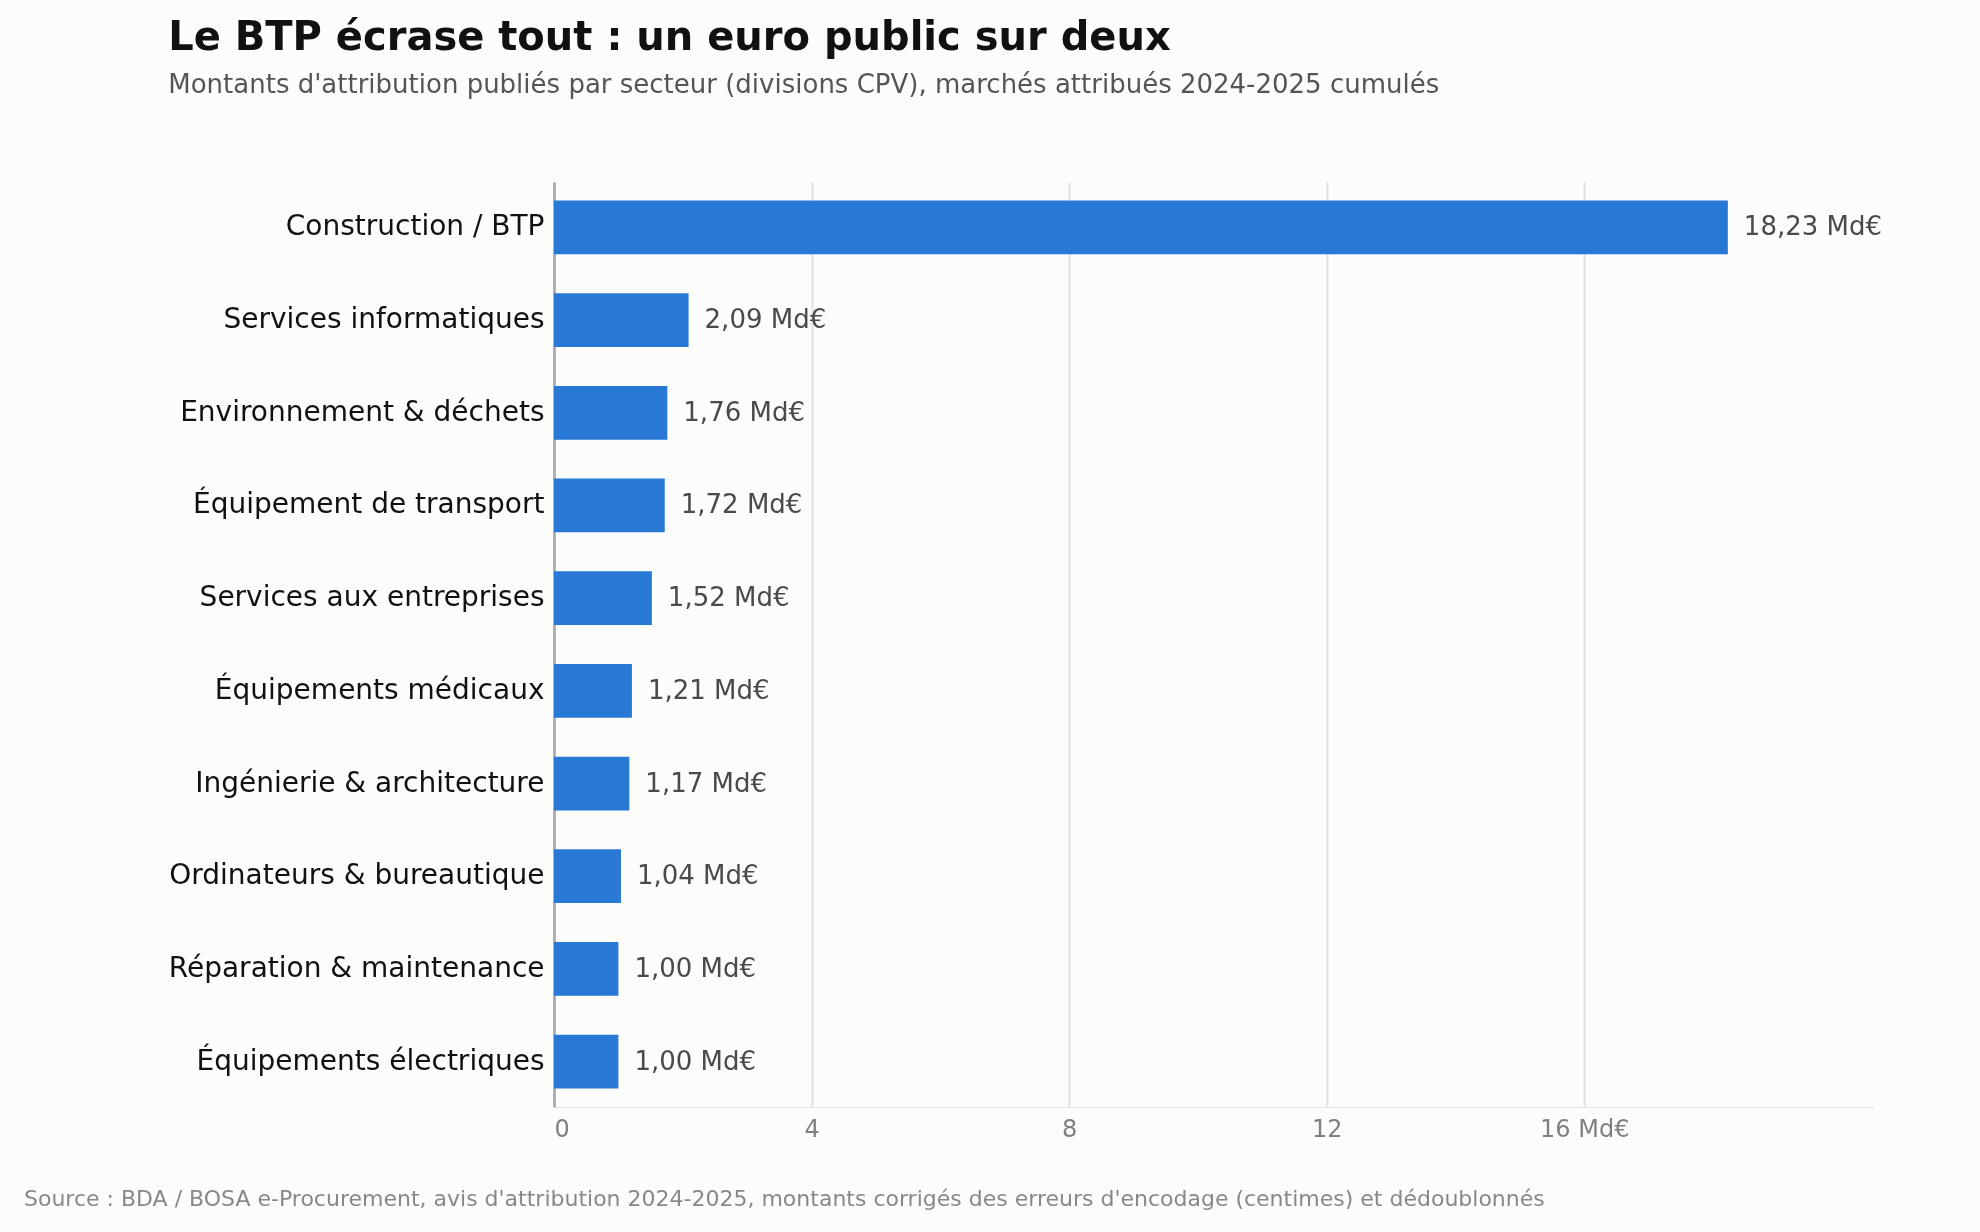 The height and width of the screenshot is (1232, 1980). Describe the element at coordinates (1585, 1128) in the screenshot. I see `x-tick-label: 16 Md€` at that location.